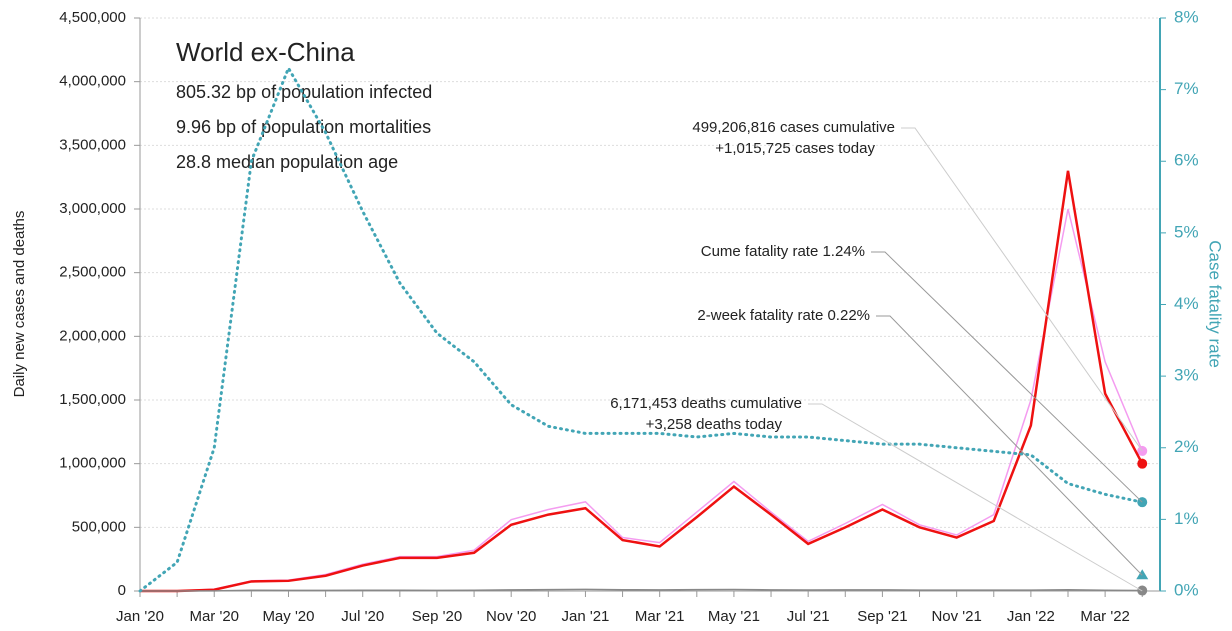  What do you see at coordinates (92, 144) in the screenshot?
I see `y-tick-label: 3,500,000` at bounding box center [92, 144].